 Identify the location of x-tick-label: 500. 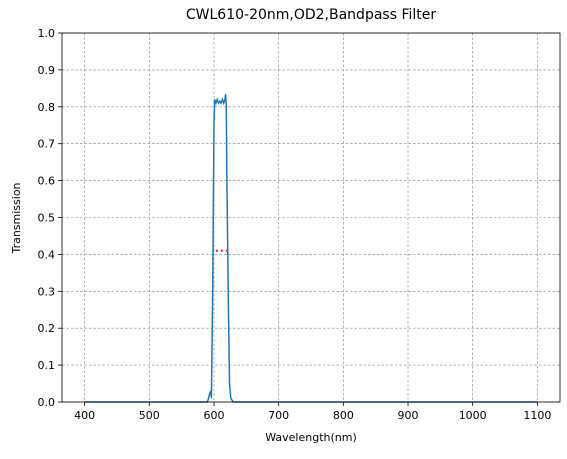
(149, 415).